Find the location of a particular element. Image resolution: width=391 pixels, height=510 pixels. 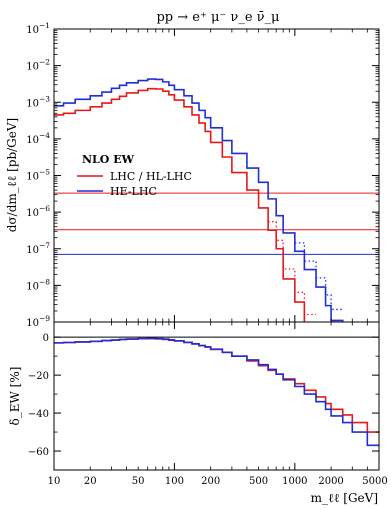

reference-lines is located at coordinates (216, 223).